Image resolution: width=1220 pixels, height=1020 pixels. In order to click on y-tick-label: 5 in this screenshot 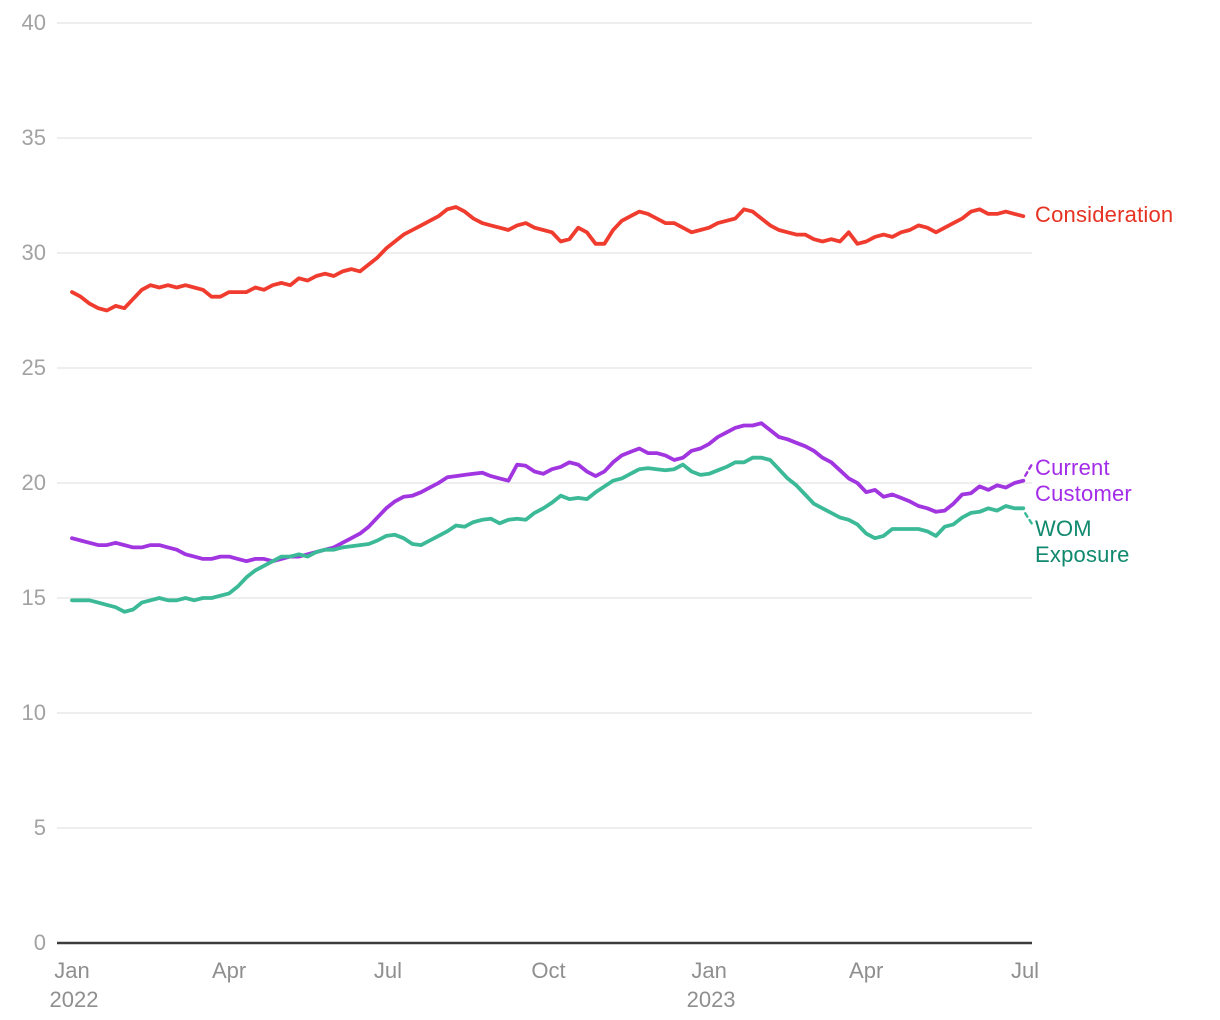, I will do `click(39, 827)`.